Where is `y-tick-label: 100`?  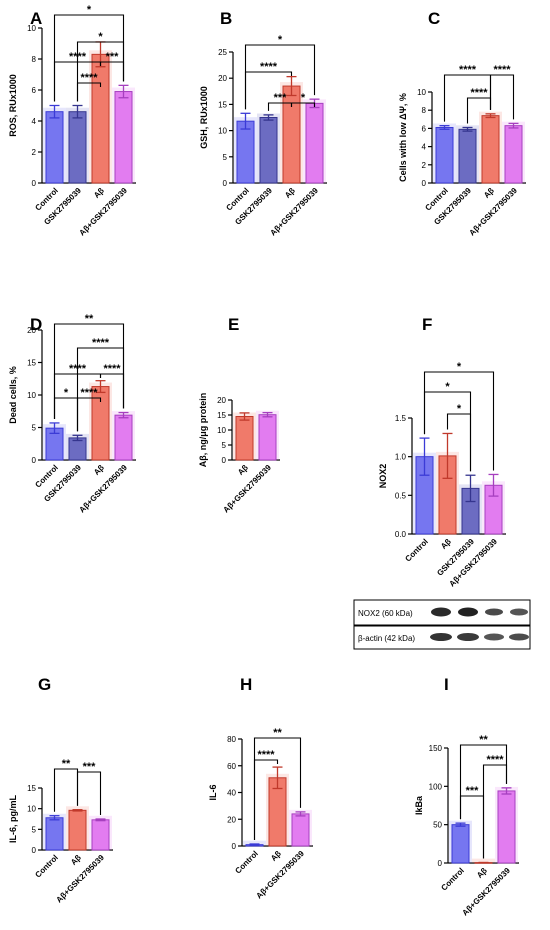 y-tick-label: 100 is located at coordinates (436, 786).